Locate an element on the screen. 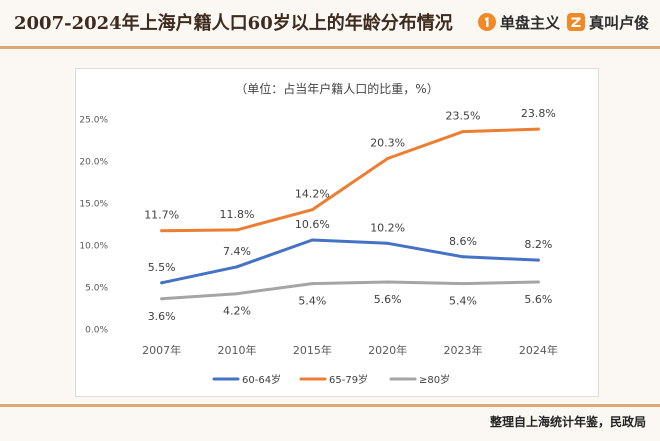  source-note: 整理自上海统计年鉴，民政局 is located at coordinates (567, 422).